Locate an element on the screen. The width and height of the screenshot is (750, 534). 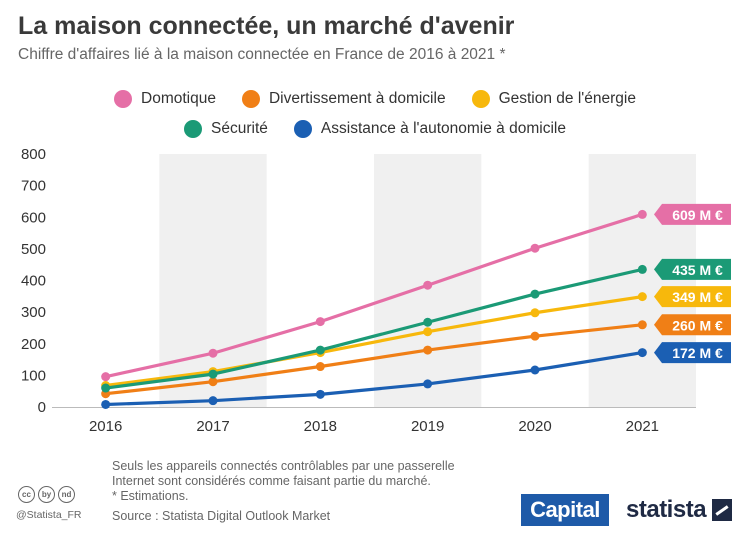
cc-icon: cc is located at coordinates (26, 494).